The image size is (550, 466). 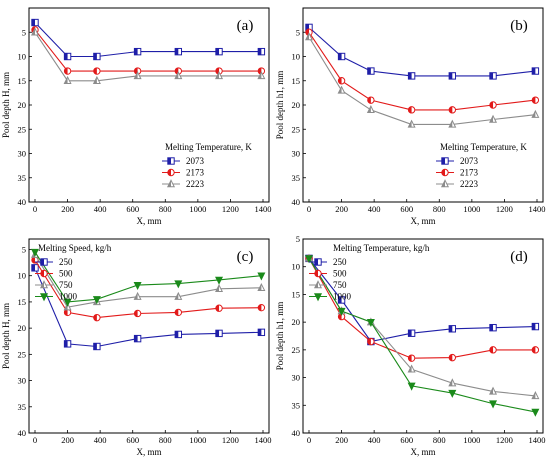 I want to click on legend-entry-label: 750, so click(x=340, y=285).